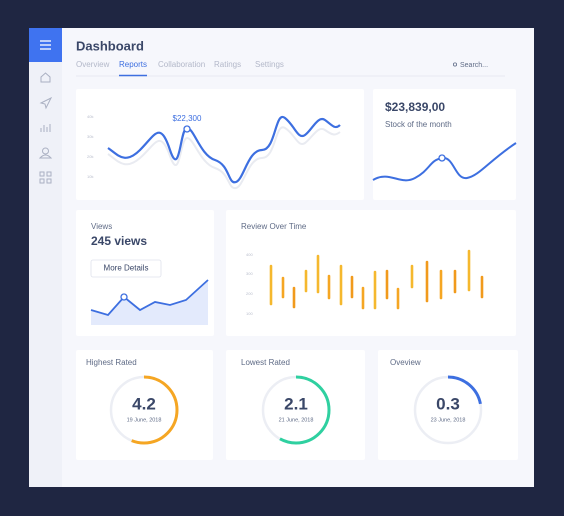 Image resolution: width=564 pixels, height=516 pixels. What do you see at coordinates (45, 177) in the screenshot?
I see `grid-icon` at bounding box center [45, 177].